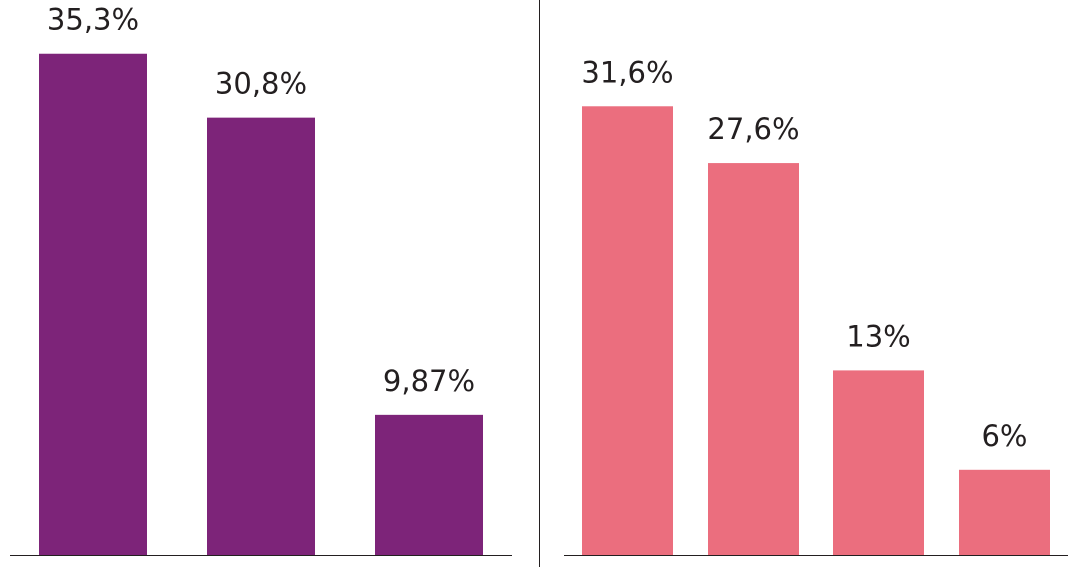 The height and width of the screenshot is (567, 1080). I want to click on bar-value-label: 9,87%, so click(429, 381).